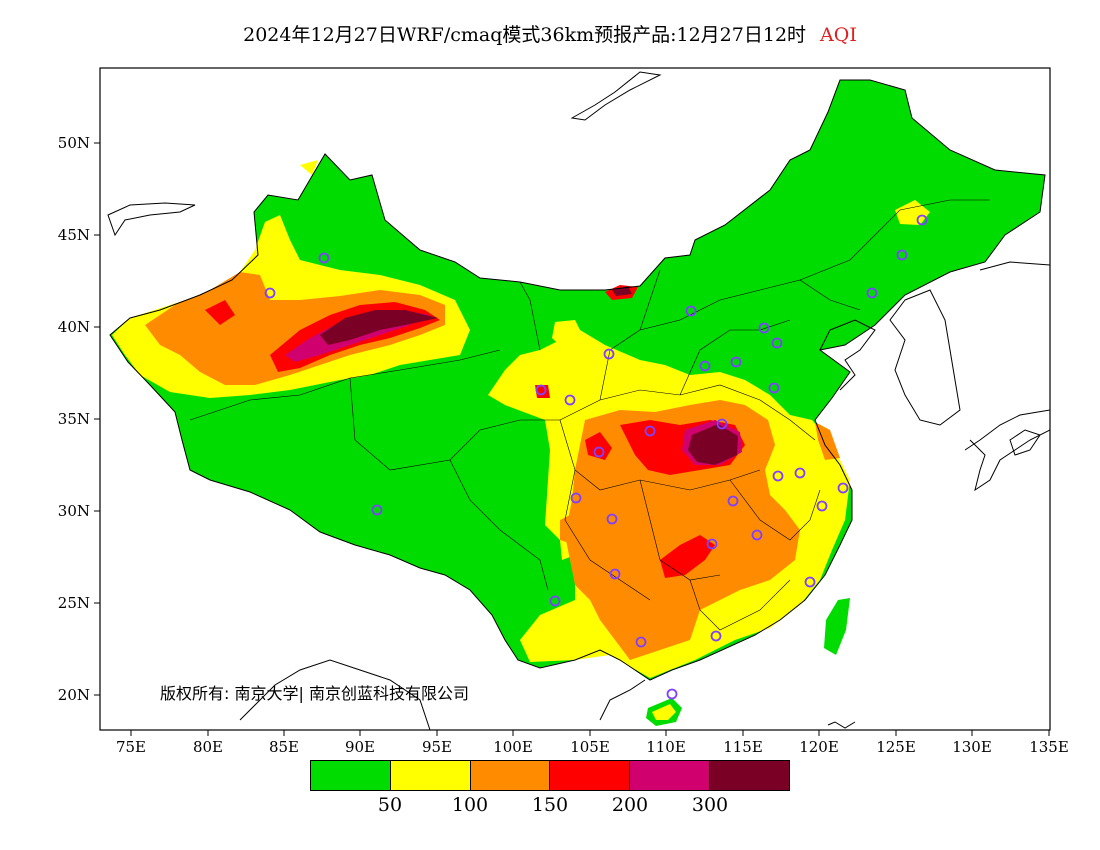 The image size is (1100, 850). I want to click on region-orange-sw, so click(575, 527).